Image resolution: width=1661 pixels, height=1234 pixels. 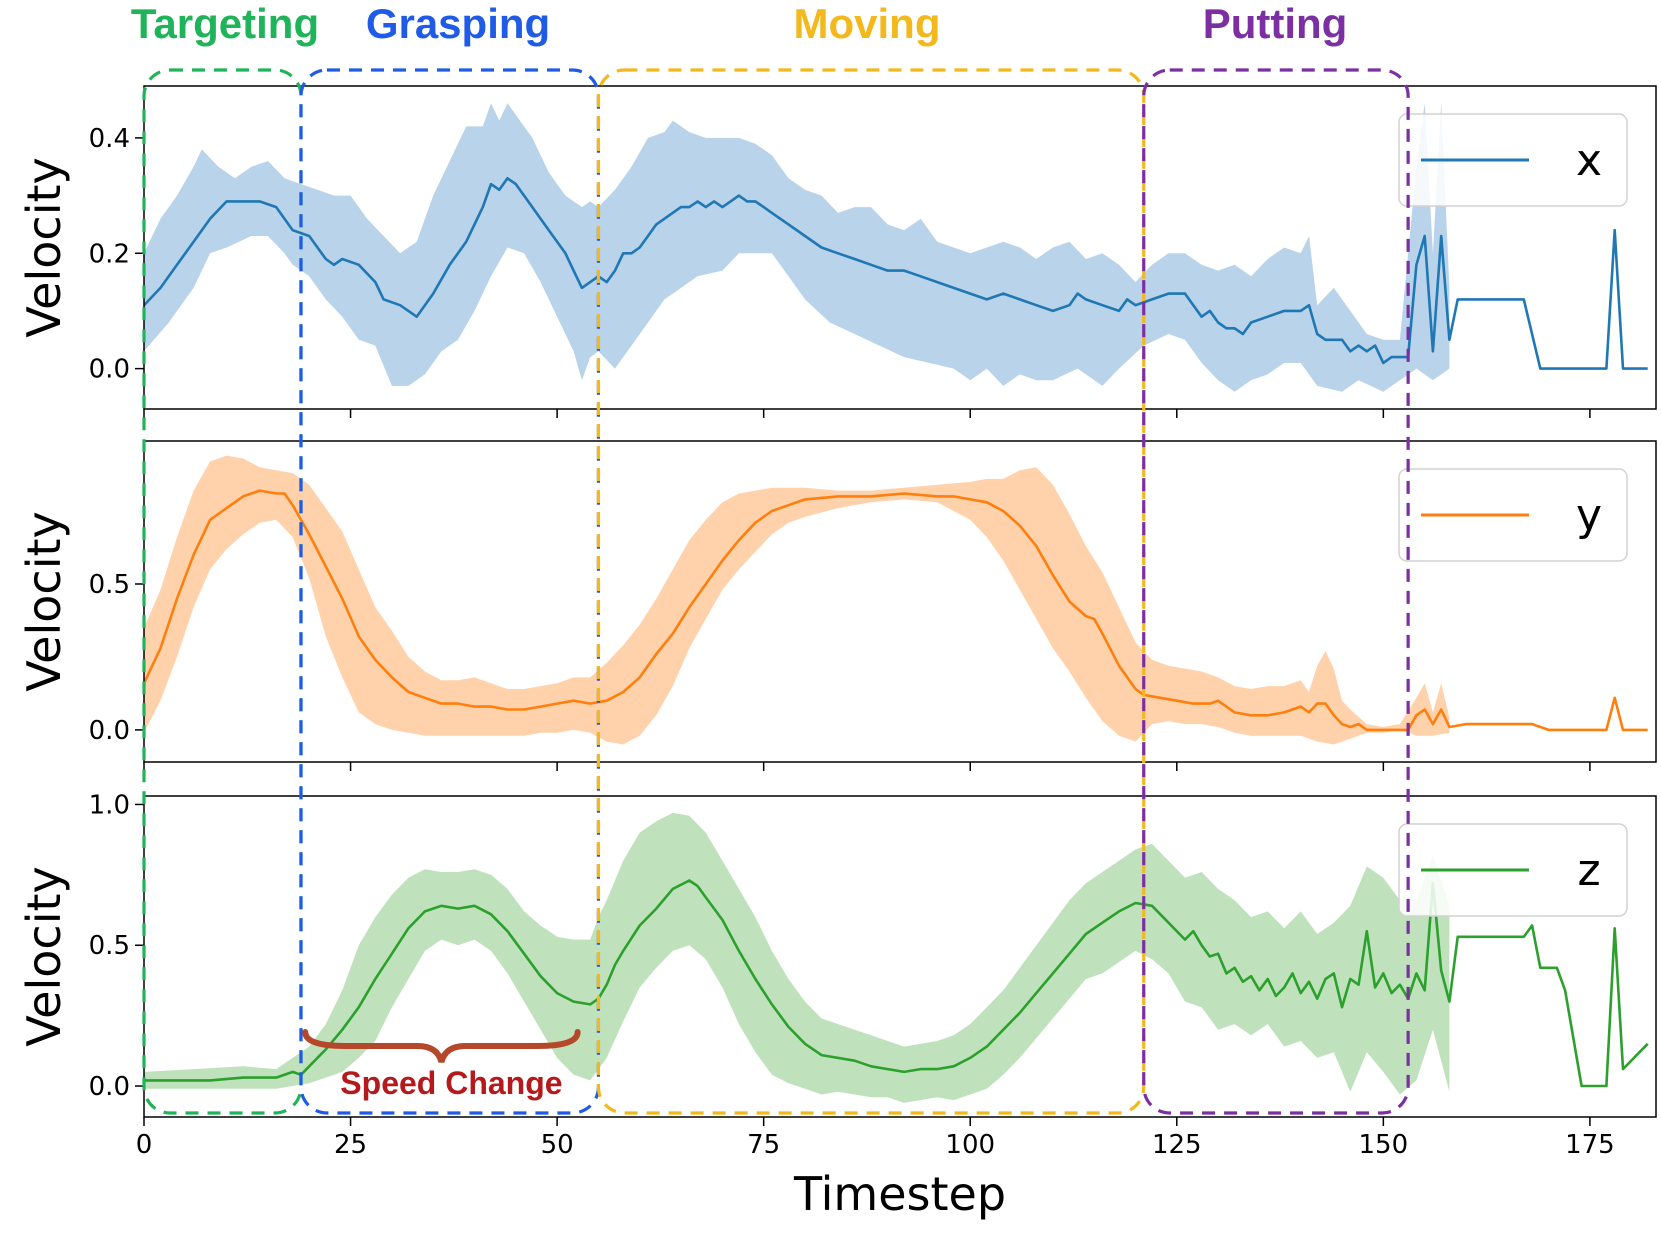 I want to click on x-tick-label: 25, so click(x=350, y=1145).